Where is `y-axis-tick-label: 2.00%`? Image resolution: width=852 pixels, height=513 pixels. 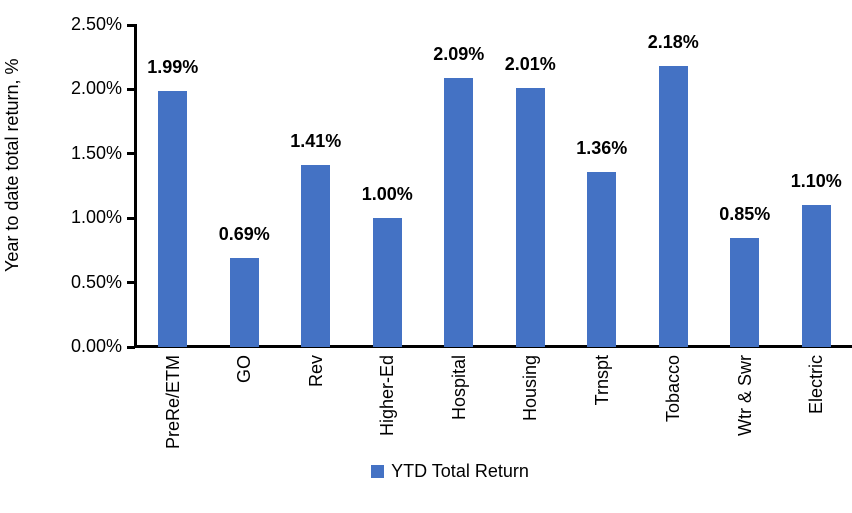 y-axis-tick-label: 2.00% is located at coordinates (96, 88).